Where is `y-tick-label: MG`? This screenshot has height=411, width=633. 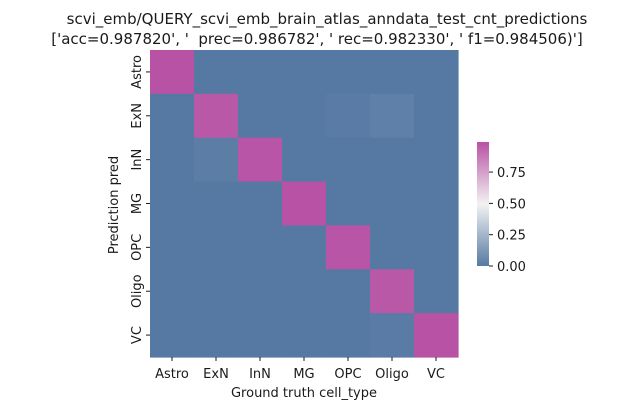
y-tick-label: MG is located at coordinates (137, 203).